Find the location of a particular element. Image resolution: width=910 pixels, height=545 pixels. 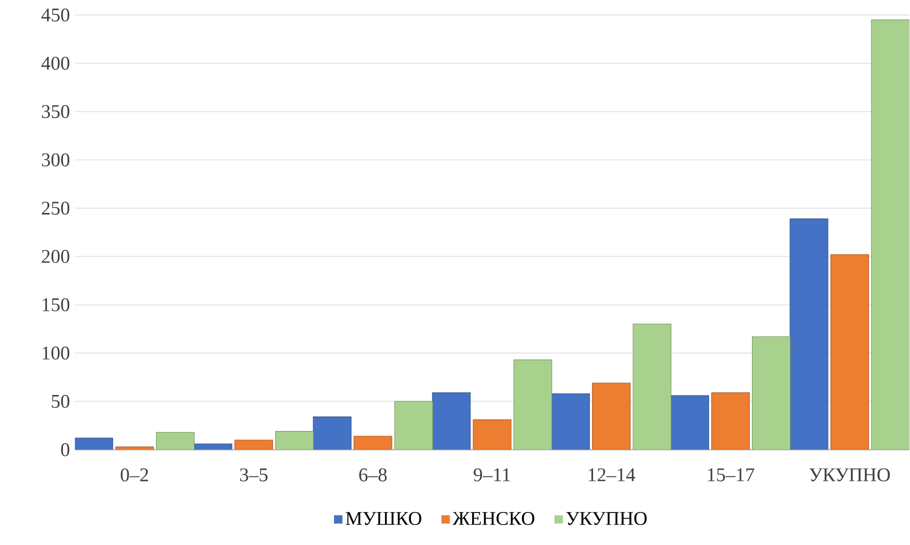

x-tick-label: 6–8 is located at coordinates (373, 475).